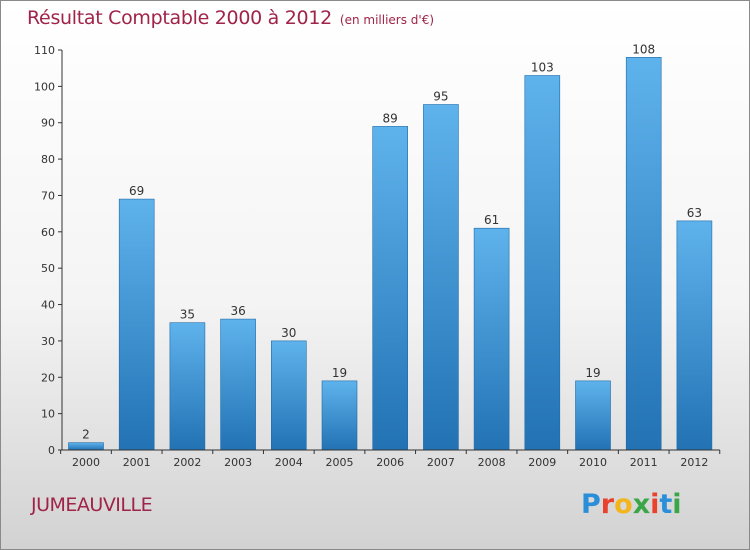  What do you see at coordinates (491, 339) in the screenshot?
I see `bar-2008` at bounding box center [491, 339].